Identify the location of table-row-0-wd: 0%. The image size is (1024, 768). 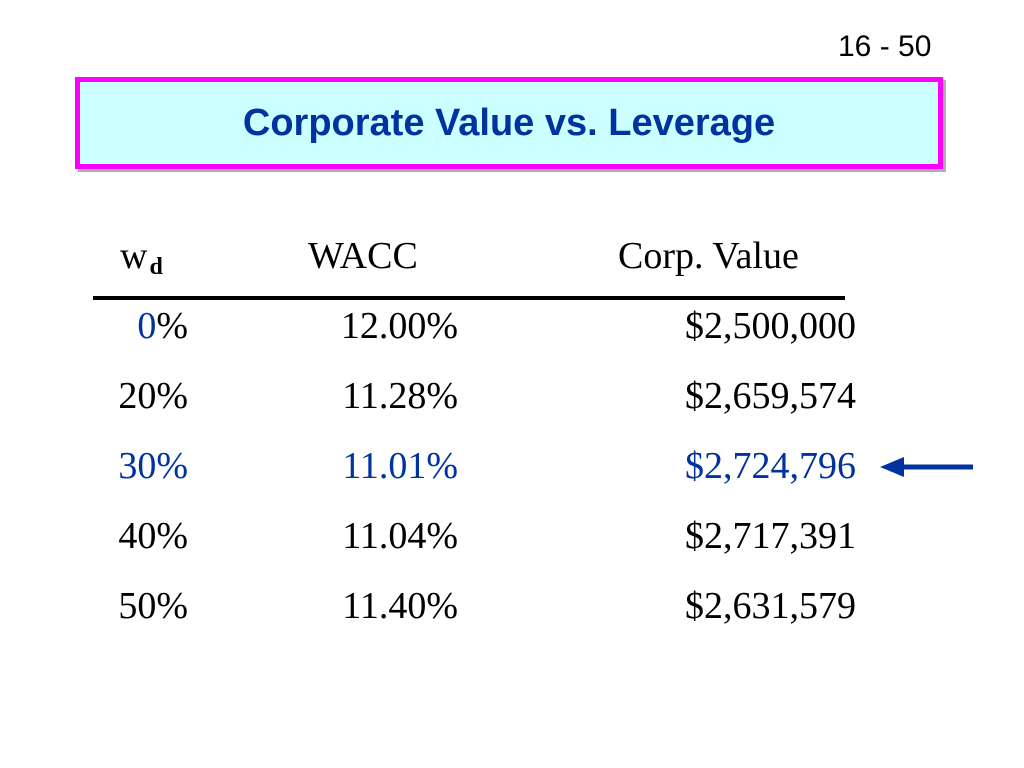
(162, 326).